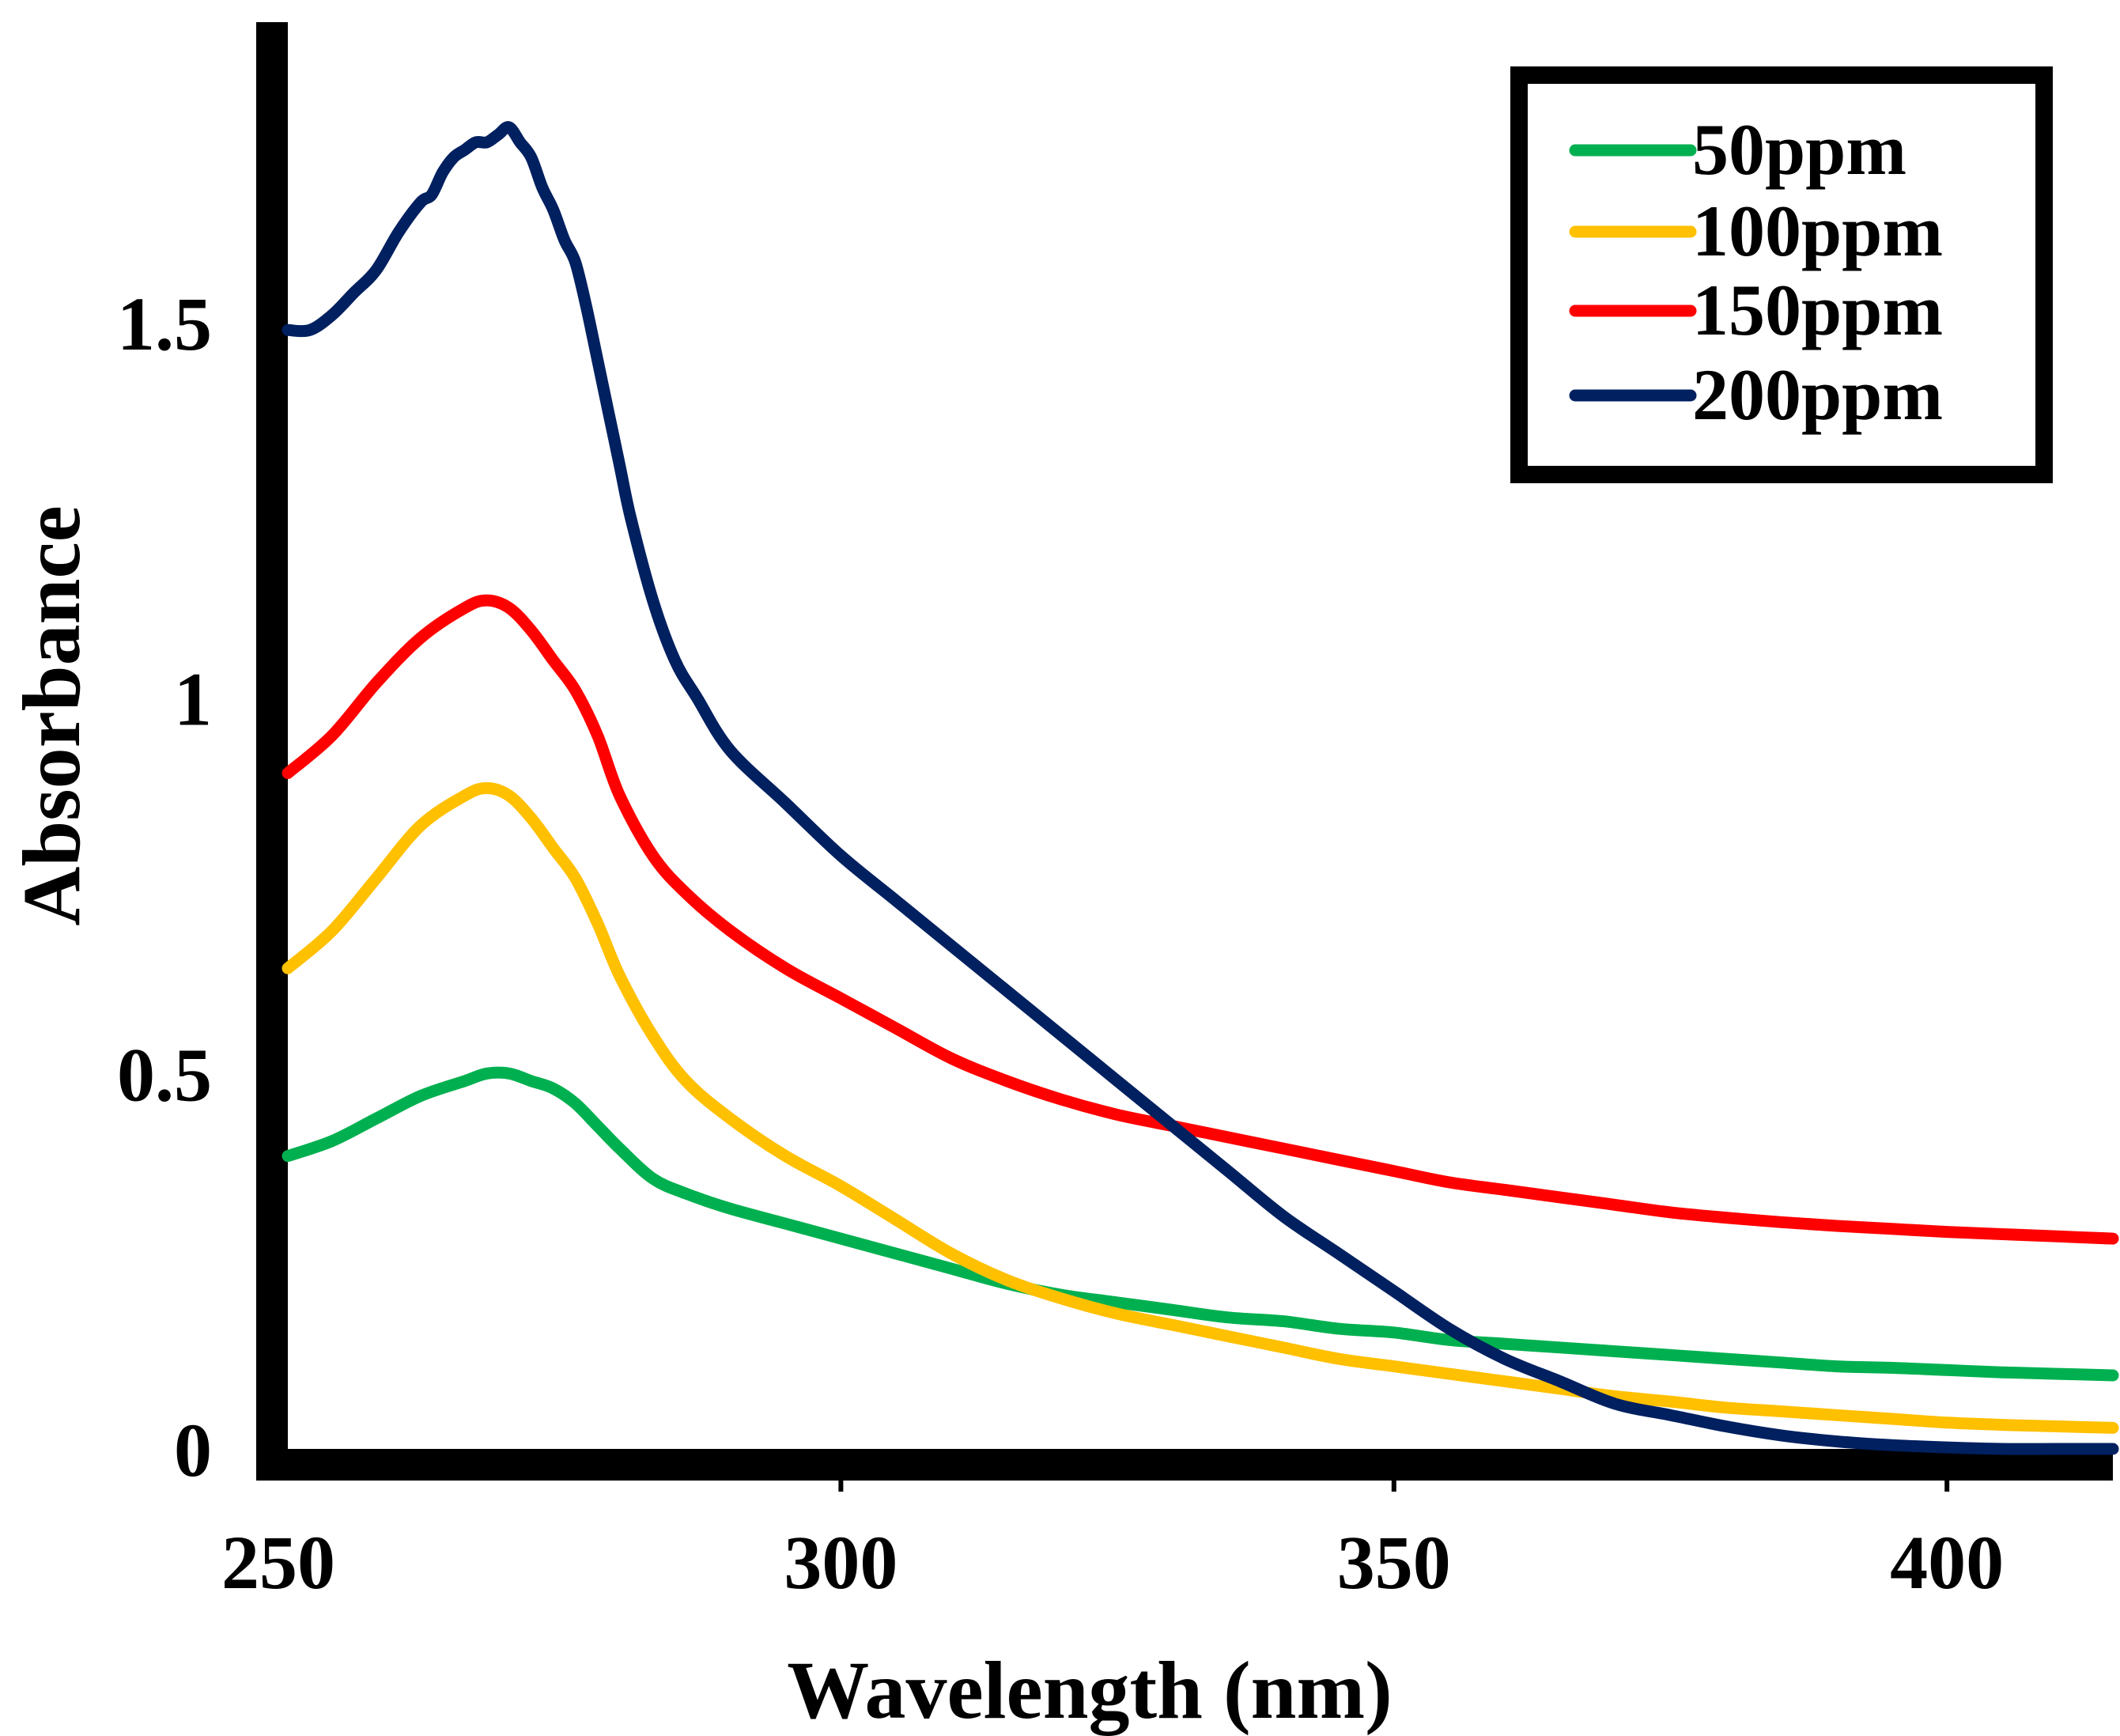 The height and width of the screenshot is (1736, 2120). What do you see at coordinates (51, 715) in the screenshot?
I see `y-axis-title: Absorbance` at bounding box center [51, 715].